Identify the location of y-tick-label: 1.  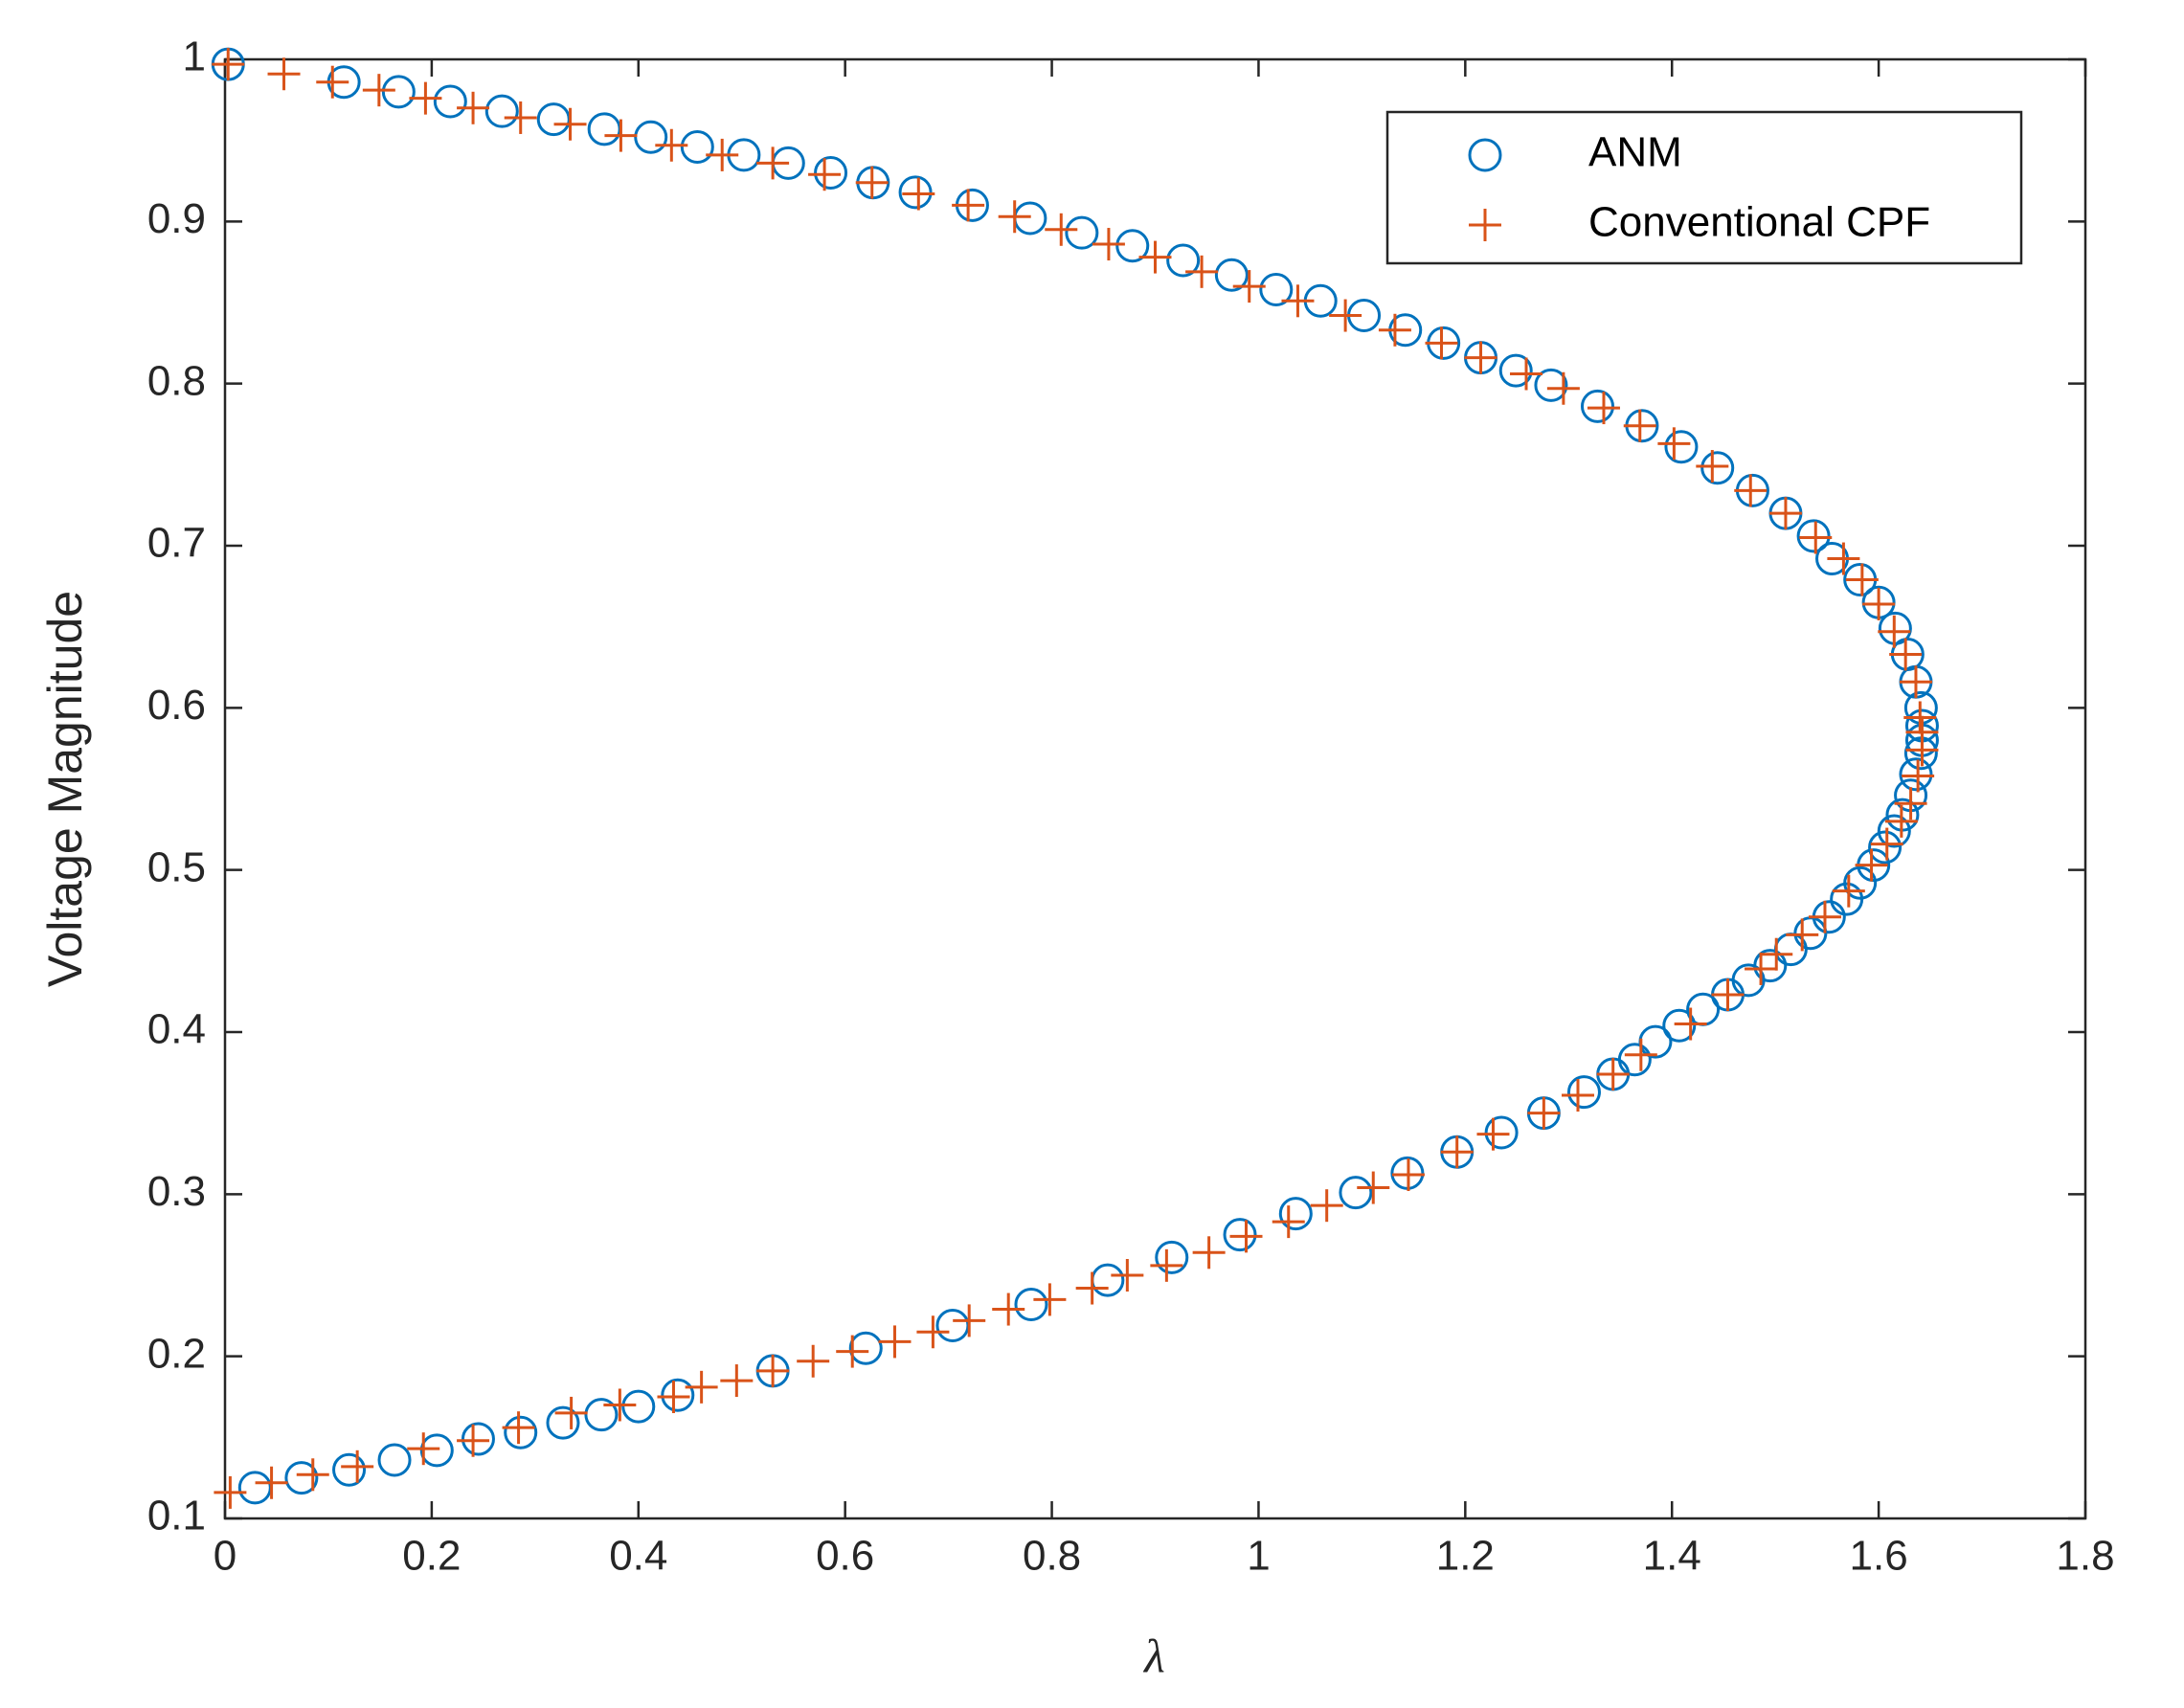
(194, 57).